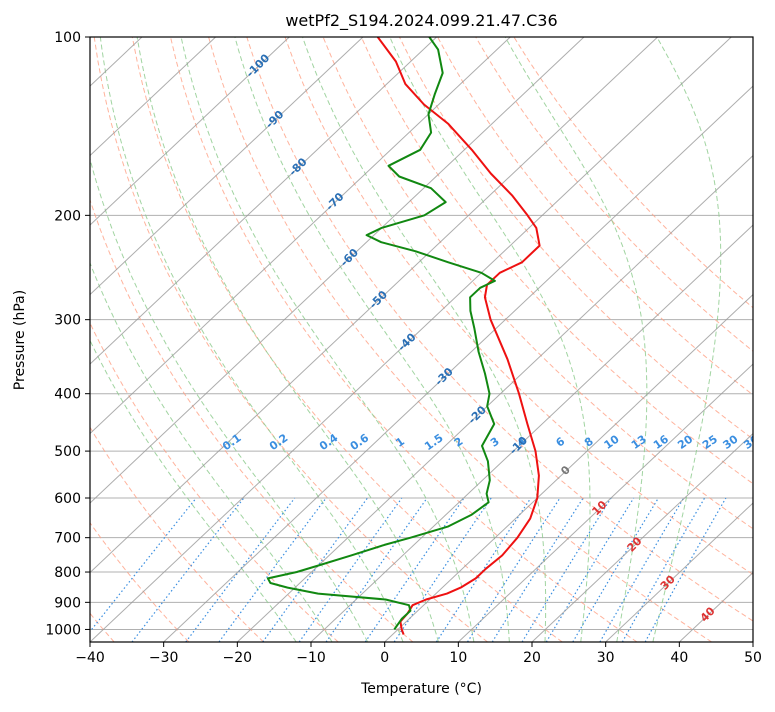  Describe the element at coordinates (311, 658) in the screenshot. I see `x-tick-label: −10` at that location.